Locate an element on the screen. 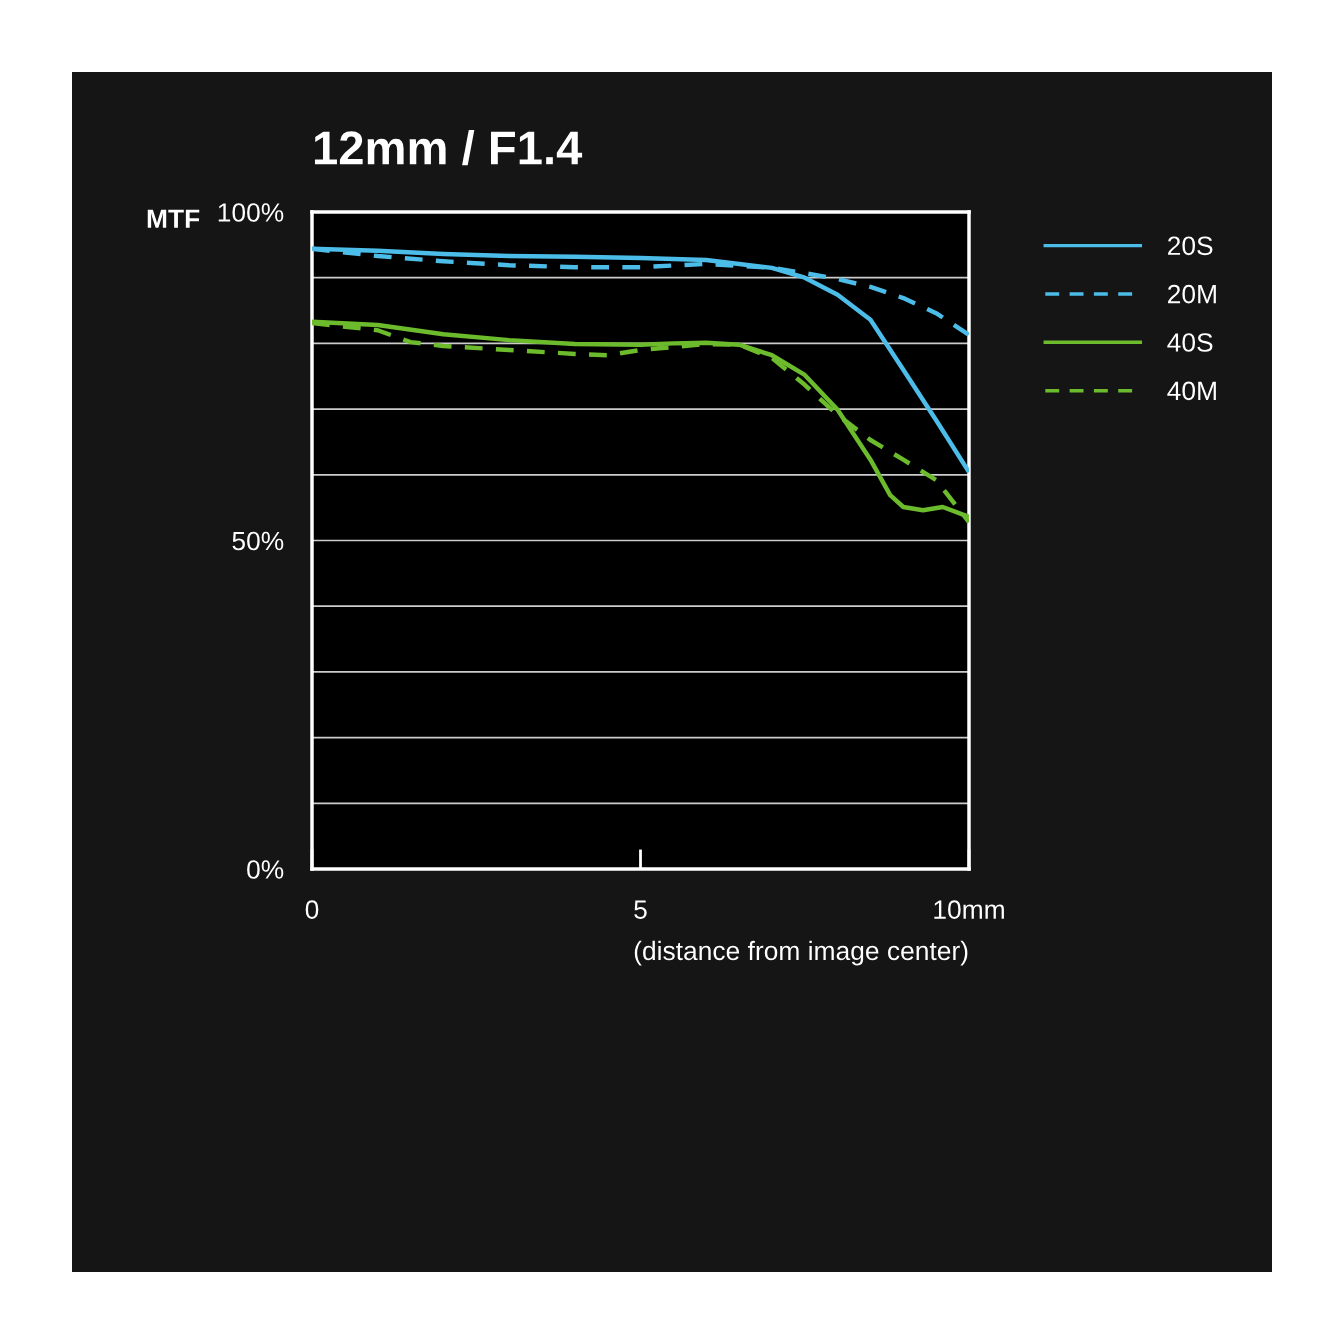 Image resolution: width=1344 pixels, height=1344 pixels. legend-label: 20S is located at coordinates (1190, 246).